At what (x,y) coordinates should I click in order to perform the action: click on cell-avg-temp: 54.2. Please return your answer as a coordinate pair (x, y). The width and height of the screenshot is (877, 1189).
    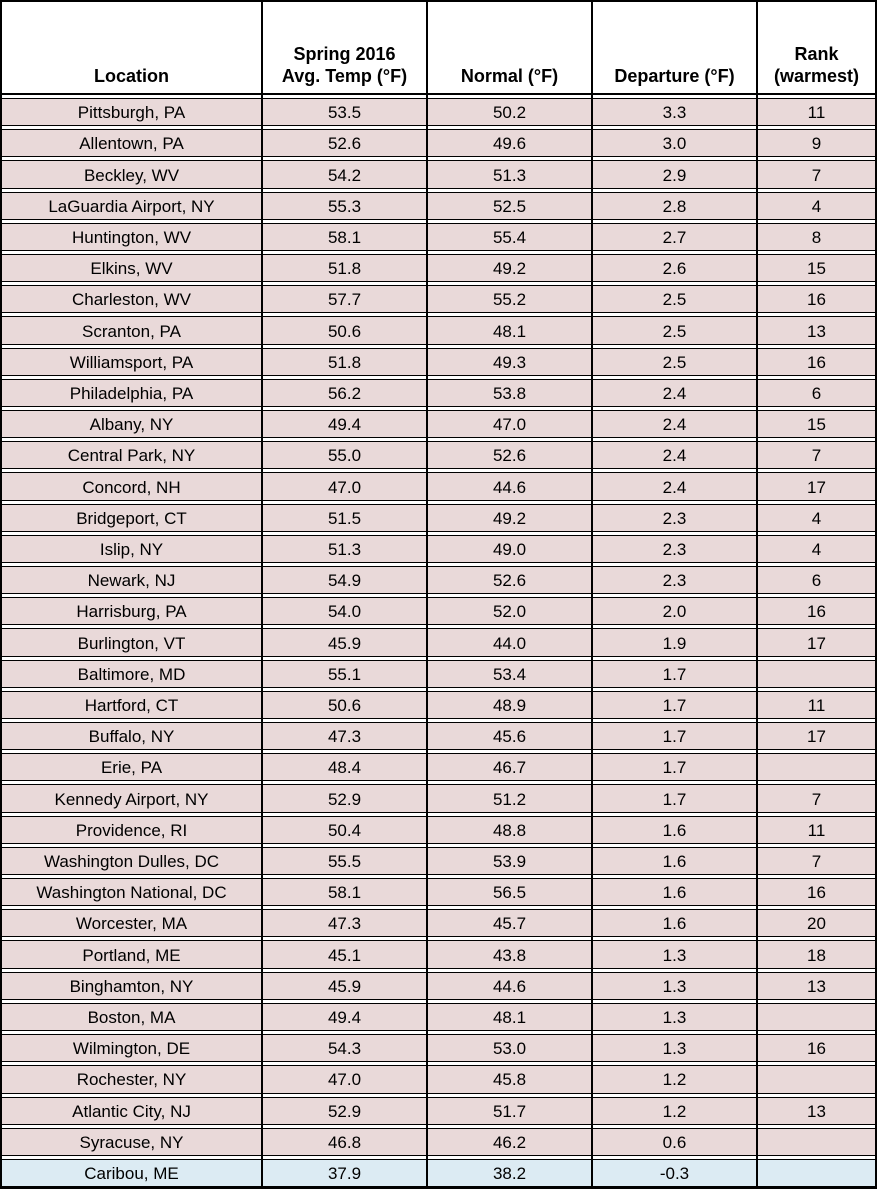
    Looking at the image, I should click on (345, 174).